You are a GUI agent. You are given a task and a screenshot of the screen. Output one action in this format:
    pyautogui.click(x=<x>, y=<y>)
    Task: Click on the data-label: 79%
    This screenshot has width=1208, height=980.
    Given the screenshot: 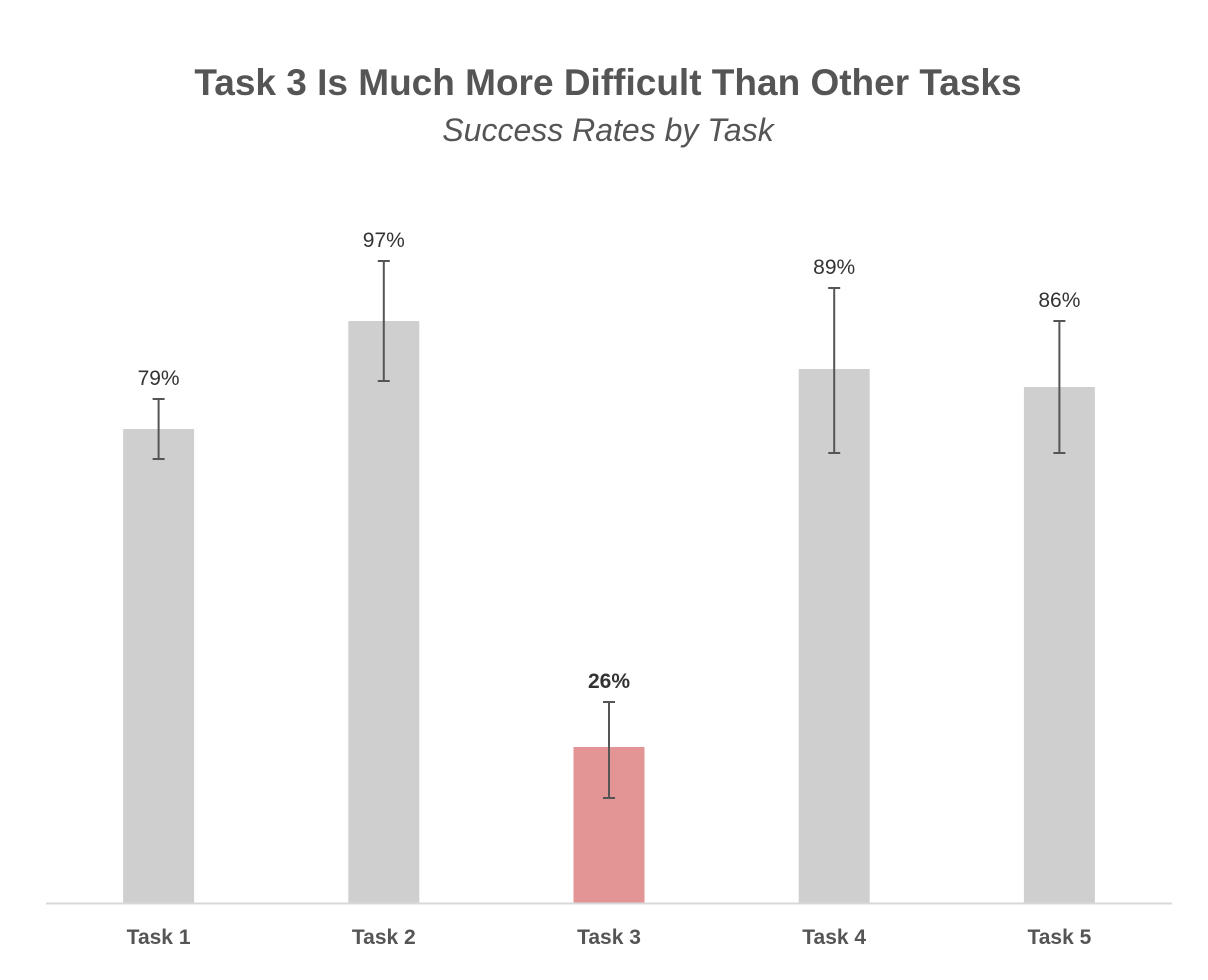 What is the action you would take?
    pyautogui.click(x=159, y=378)
    